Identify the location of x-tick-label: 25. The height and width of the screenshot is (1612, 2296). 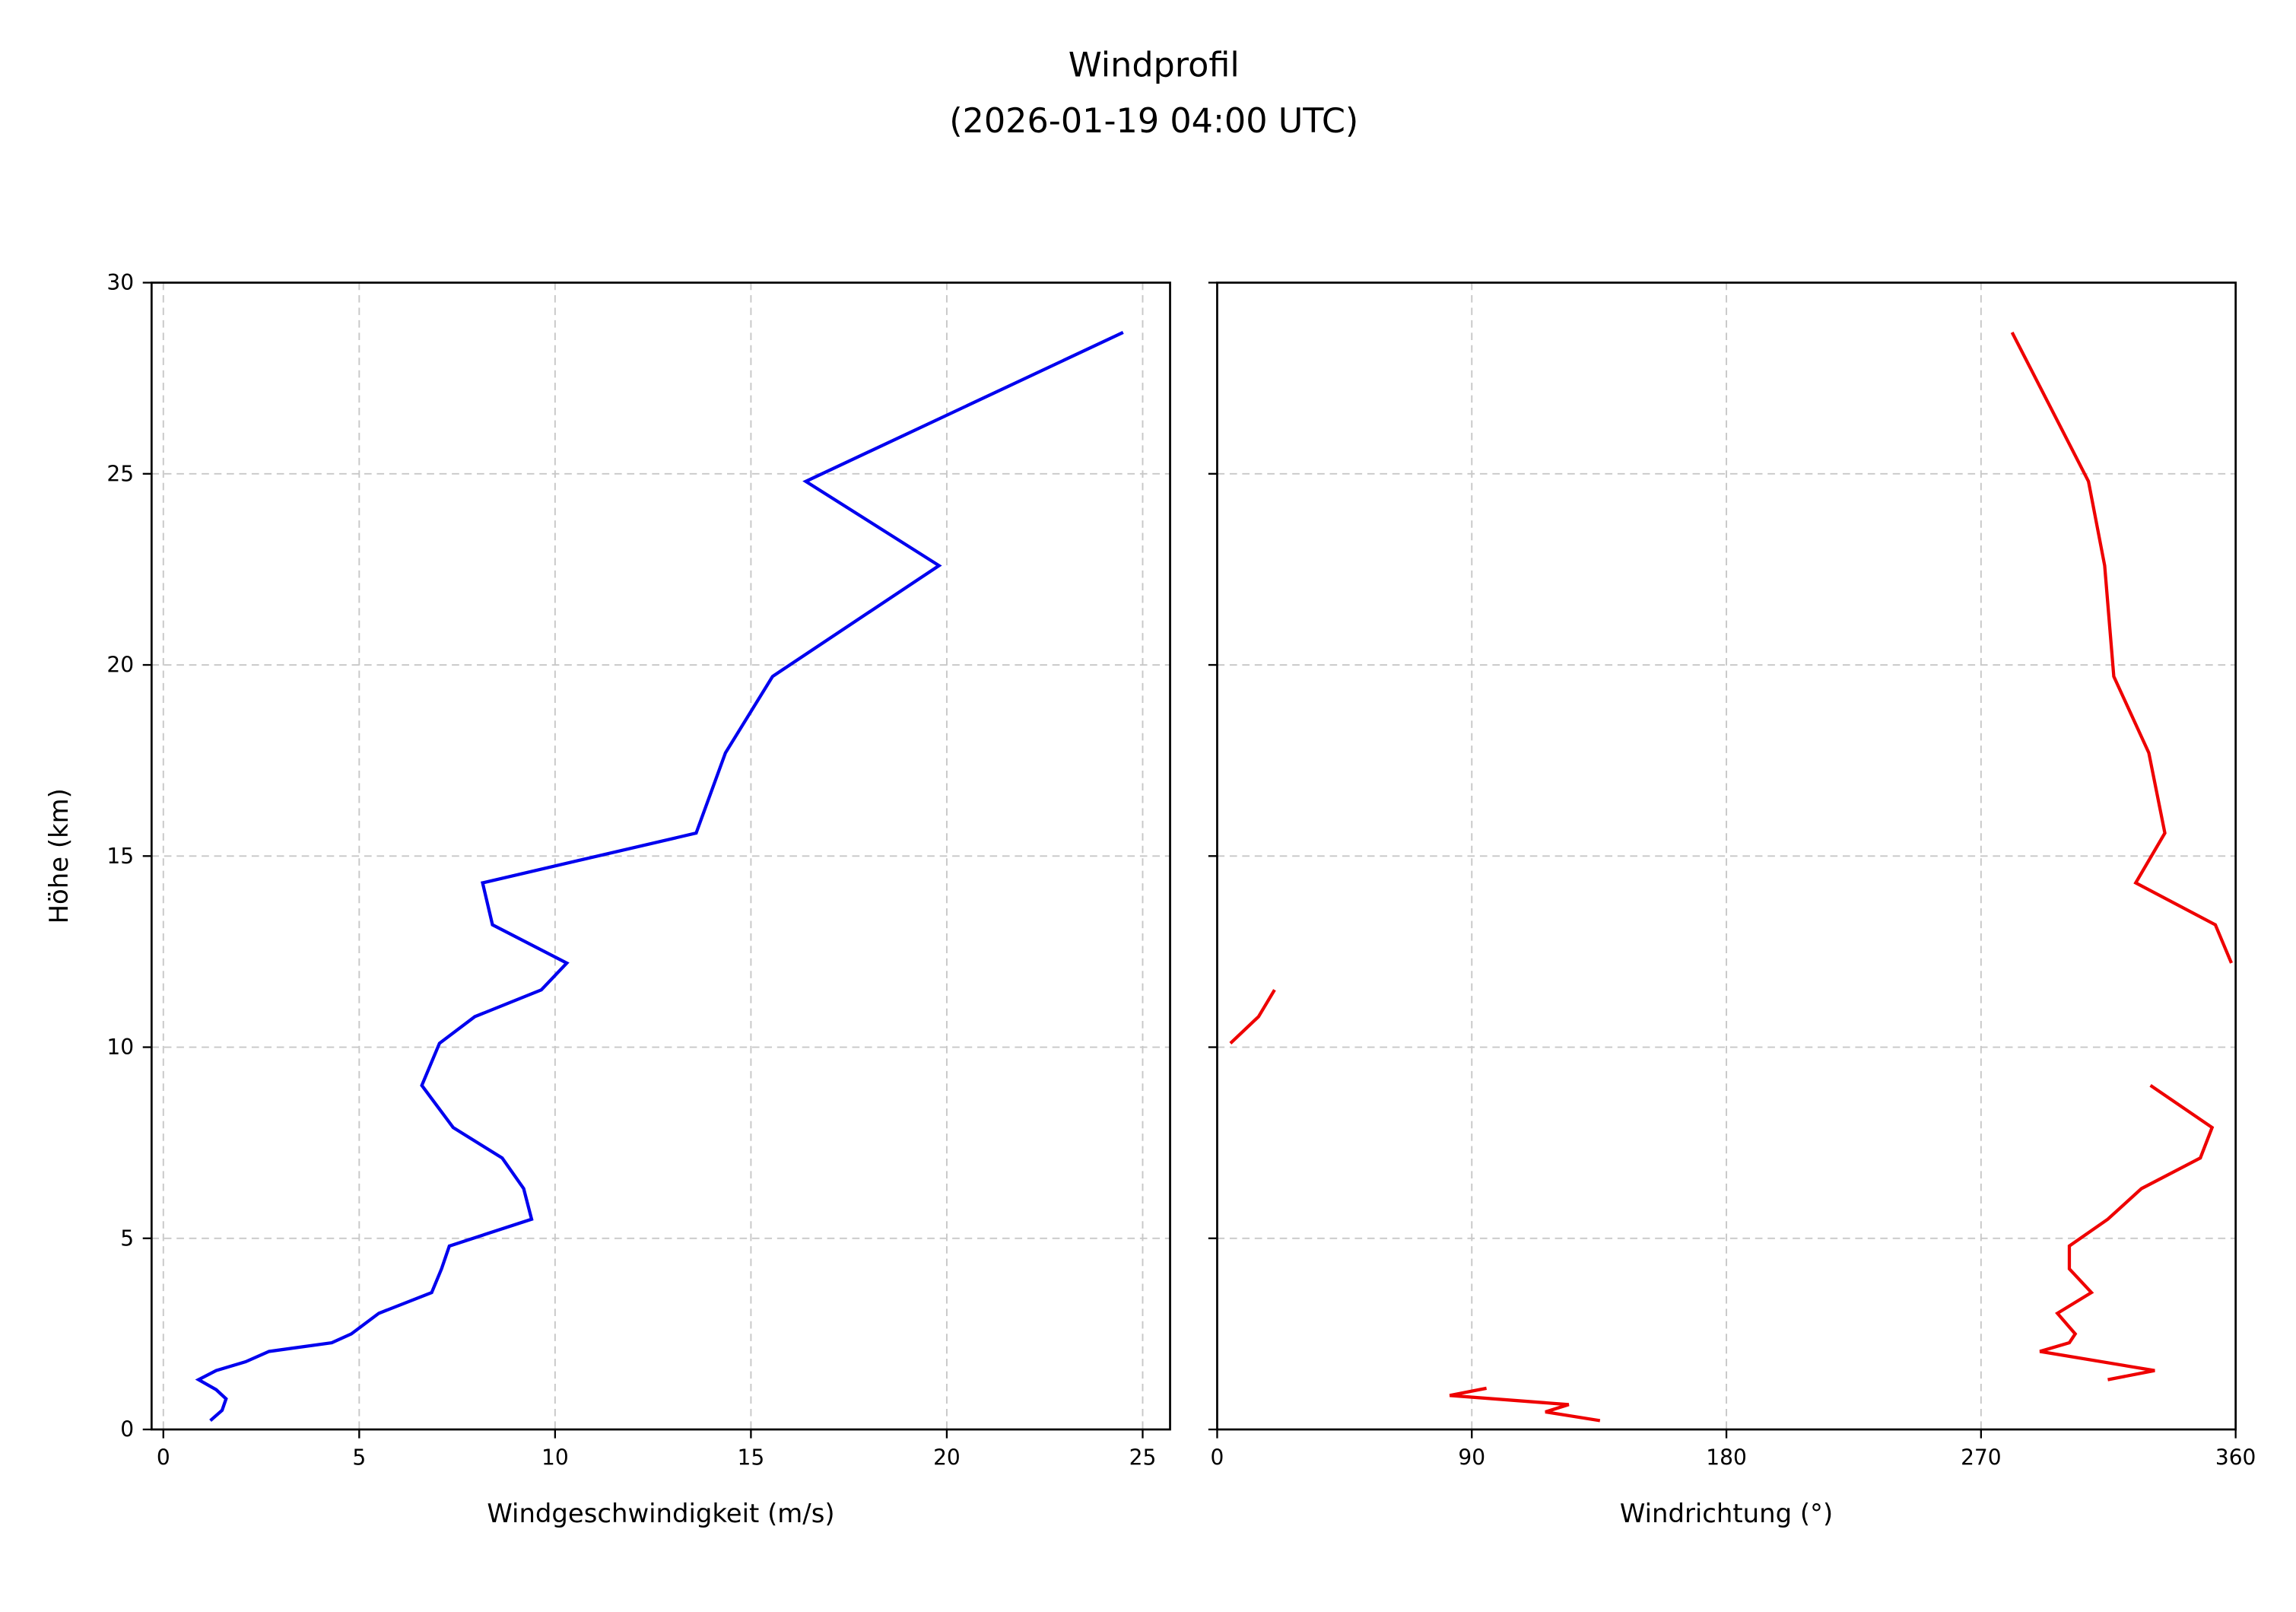
(1143, 1457).